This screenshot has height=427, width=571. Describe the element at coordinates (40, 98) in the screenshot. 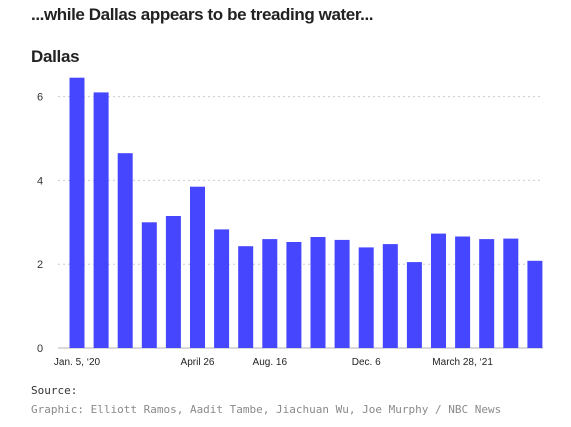

I see `y-tick-label: 6` at that location.